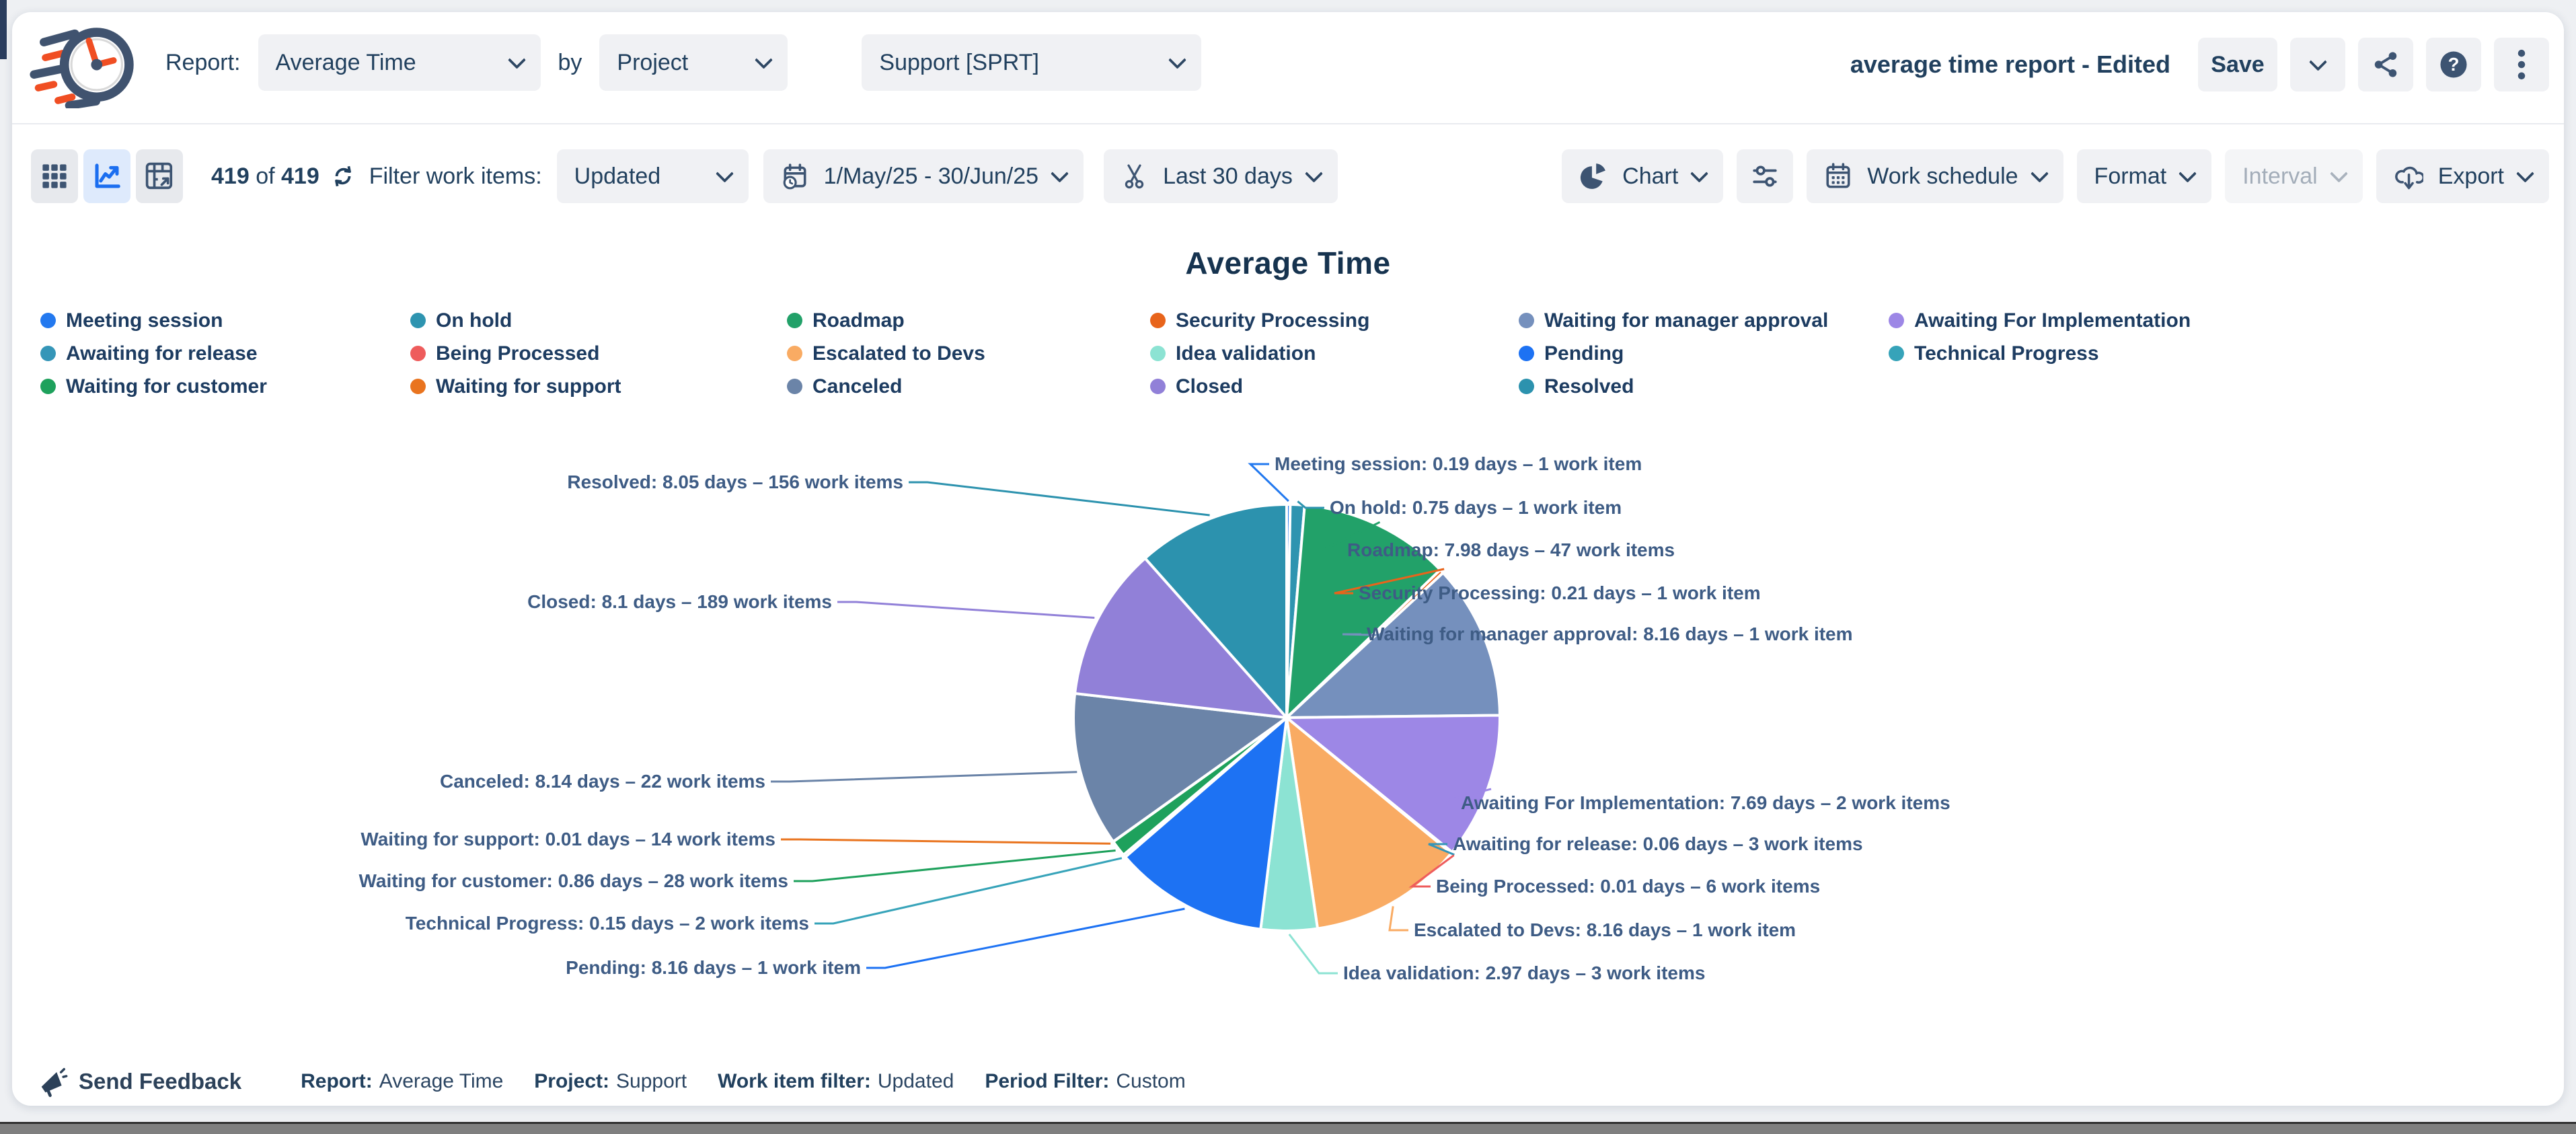 This screenshot has width=2576, height=1134. I want to click on help-icon: ?, so click(2453, 64).